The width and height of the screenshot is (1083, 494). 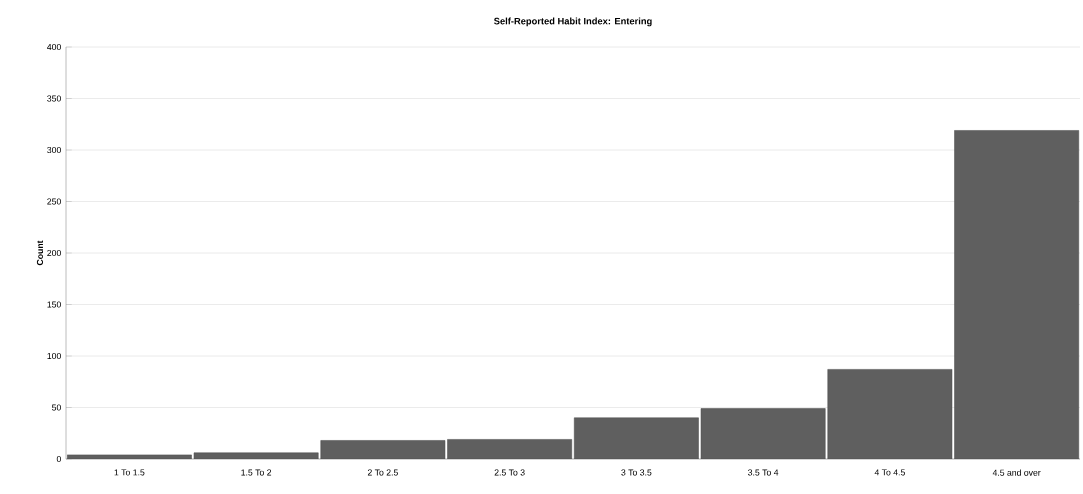 I want to click on y-tick-label: 400, so click(x=54, y=47).